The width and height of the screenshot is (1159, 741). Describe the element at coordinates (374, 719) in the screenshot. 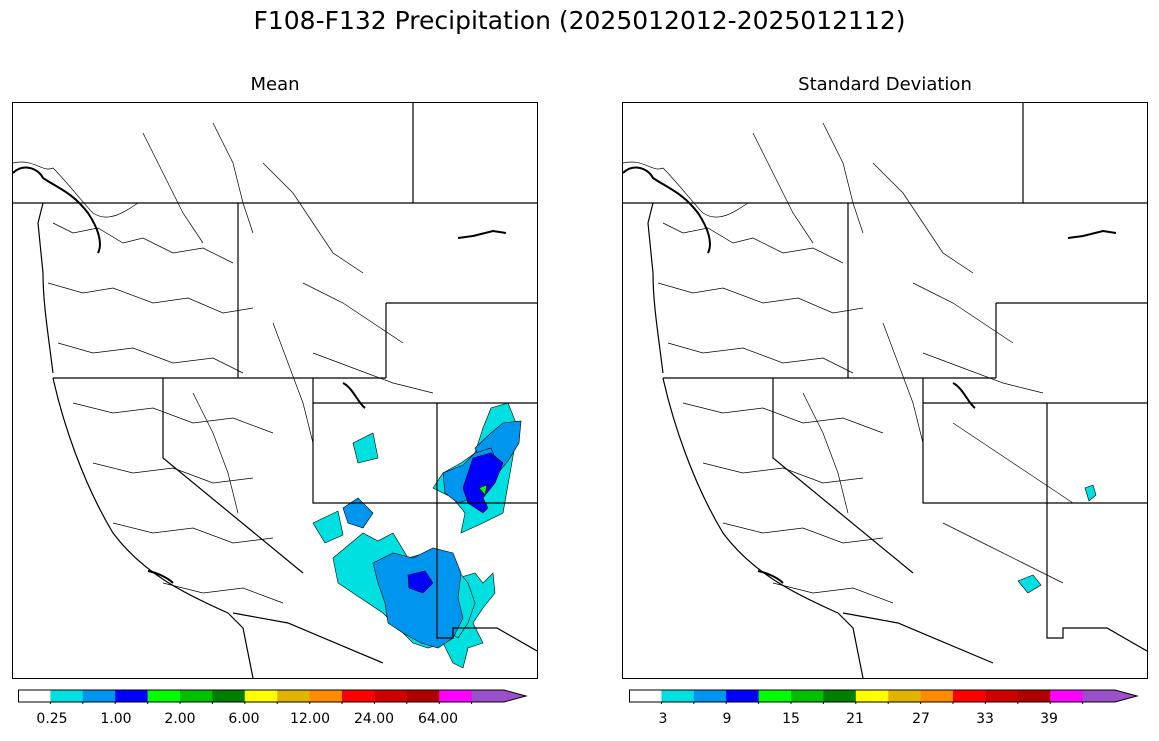

I see `tick-label: 24.00` at that location.